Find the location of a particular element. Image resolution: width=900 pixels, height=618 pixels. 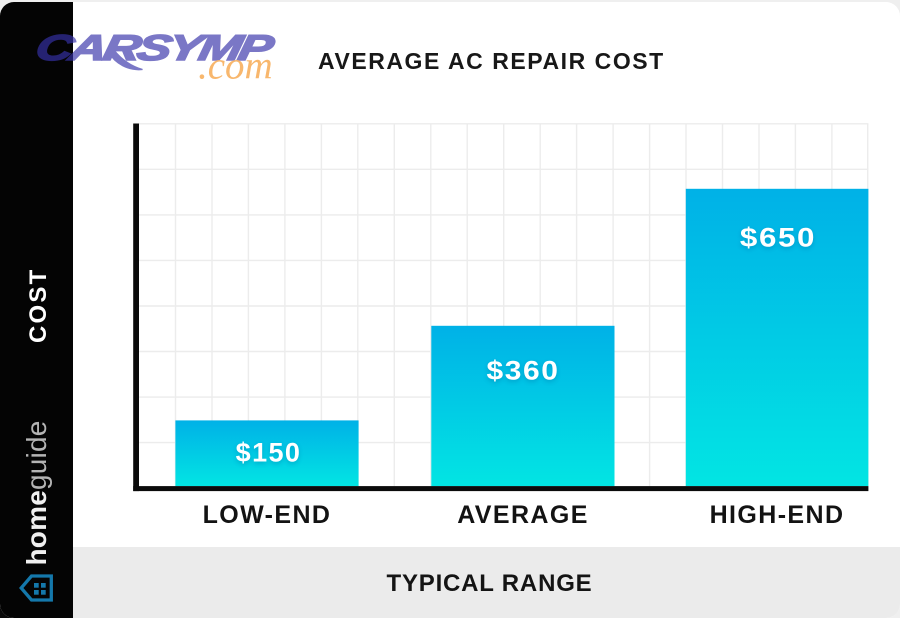

svg-text: .com is located at coordinates (235, 66).